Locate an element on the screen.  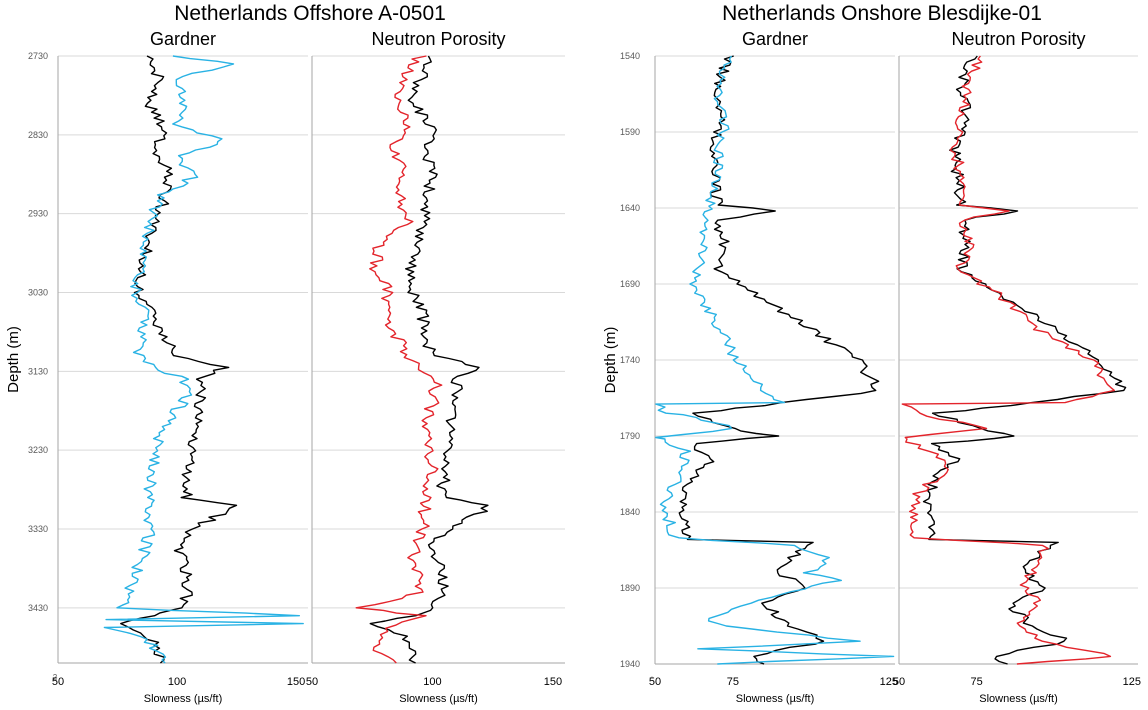
y-tick-label: 1640 is located at coordinates (630, 208).